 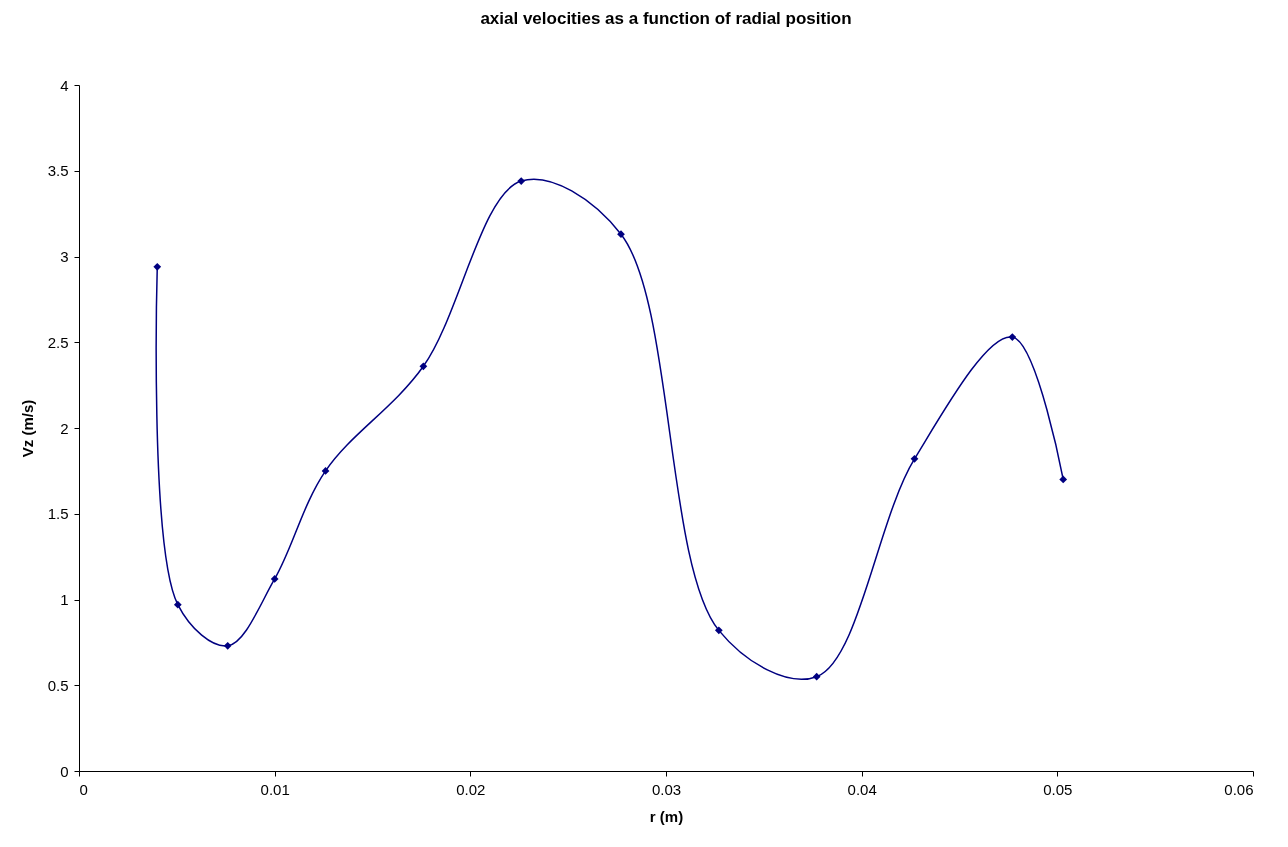 What do you see at coordinates (64, 428) in the screenshot?
I see `y-tick-label: 2` at bounding box center [64, 428].